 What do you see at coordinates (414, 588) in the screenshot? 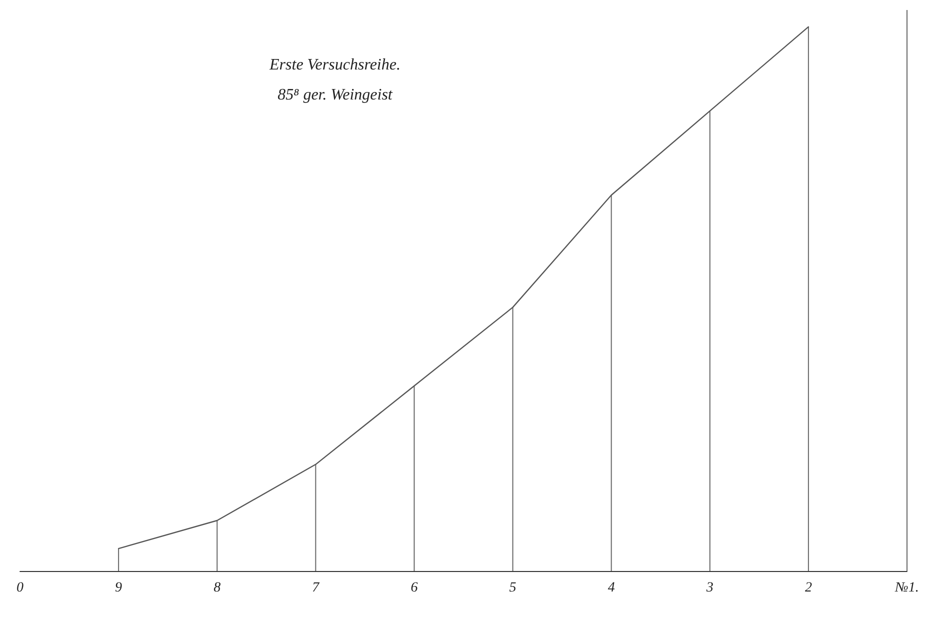
I see `x-tick-label: 6` at bounding box center [414, 588].